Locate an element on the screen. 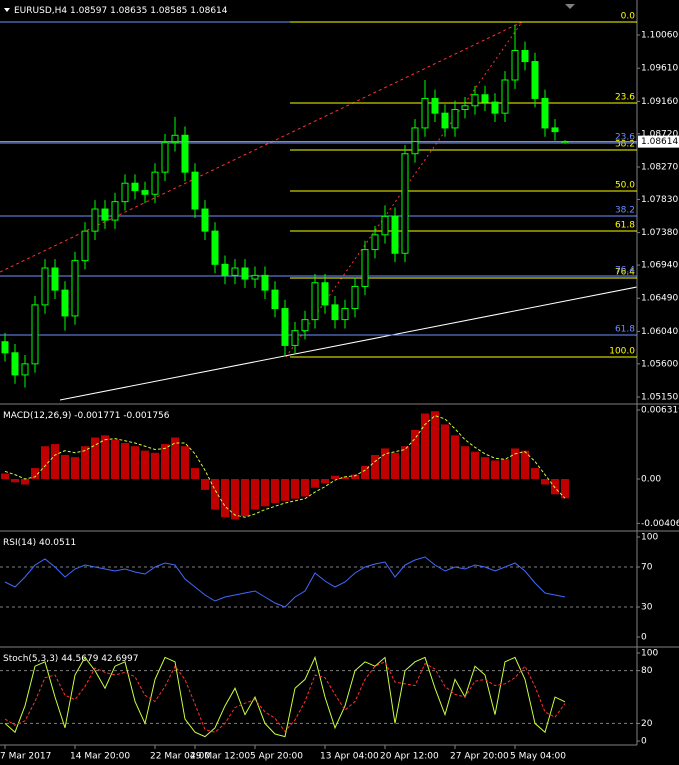 The height and width of the screenshot is (765, 679). y-tick-label: -0.004064 is located at coordinates (660, 524).